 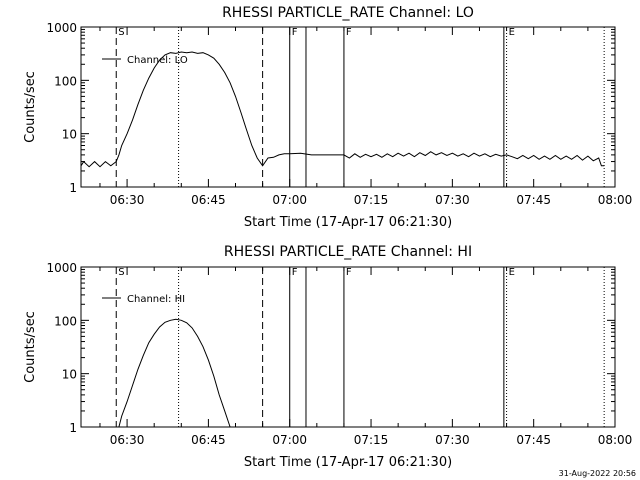 What do you see at coordinates (348, 13) in the screenshot?
I see `chart-title: RHESSI PARTICLE_RATE Channel: LO` at bounding box center [348, 13].